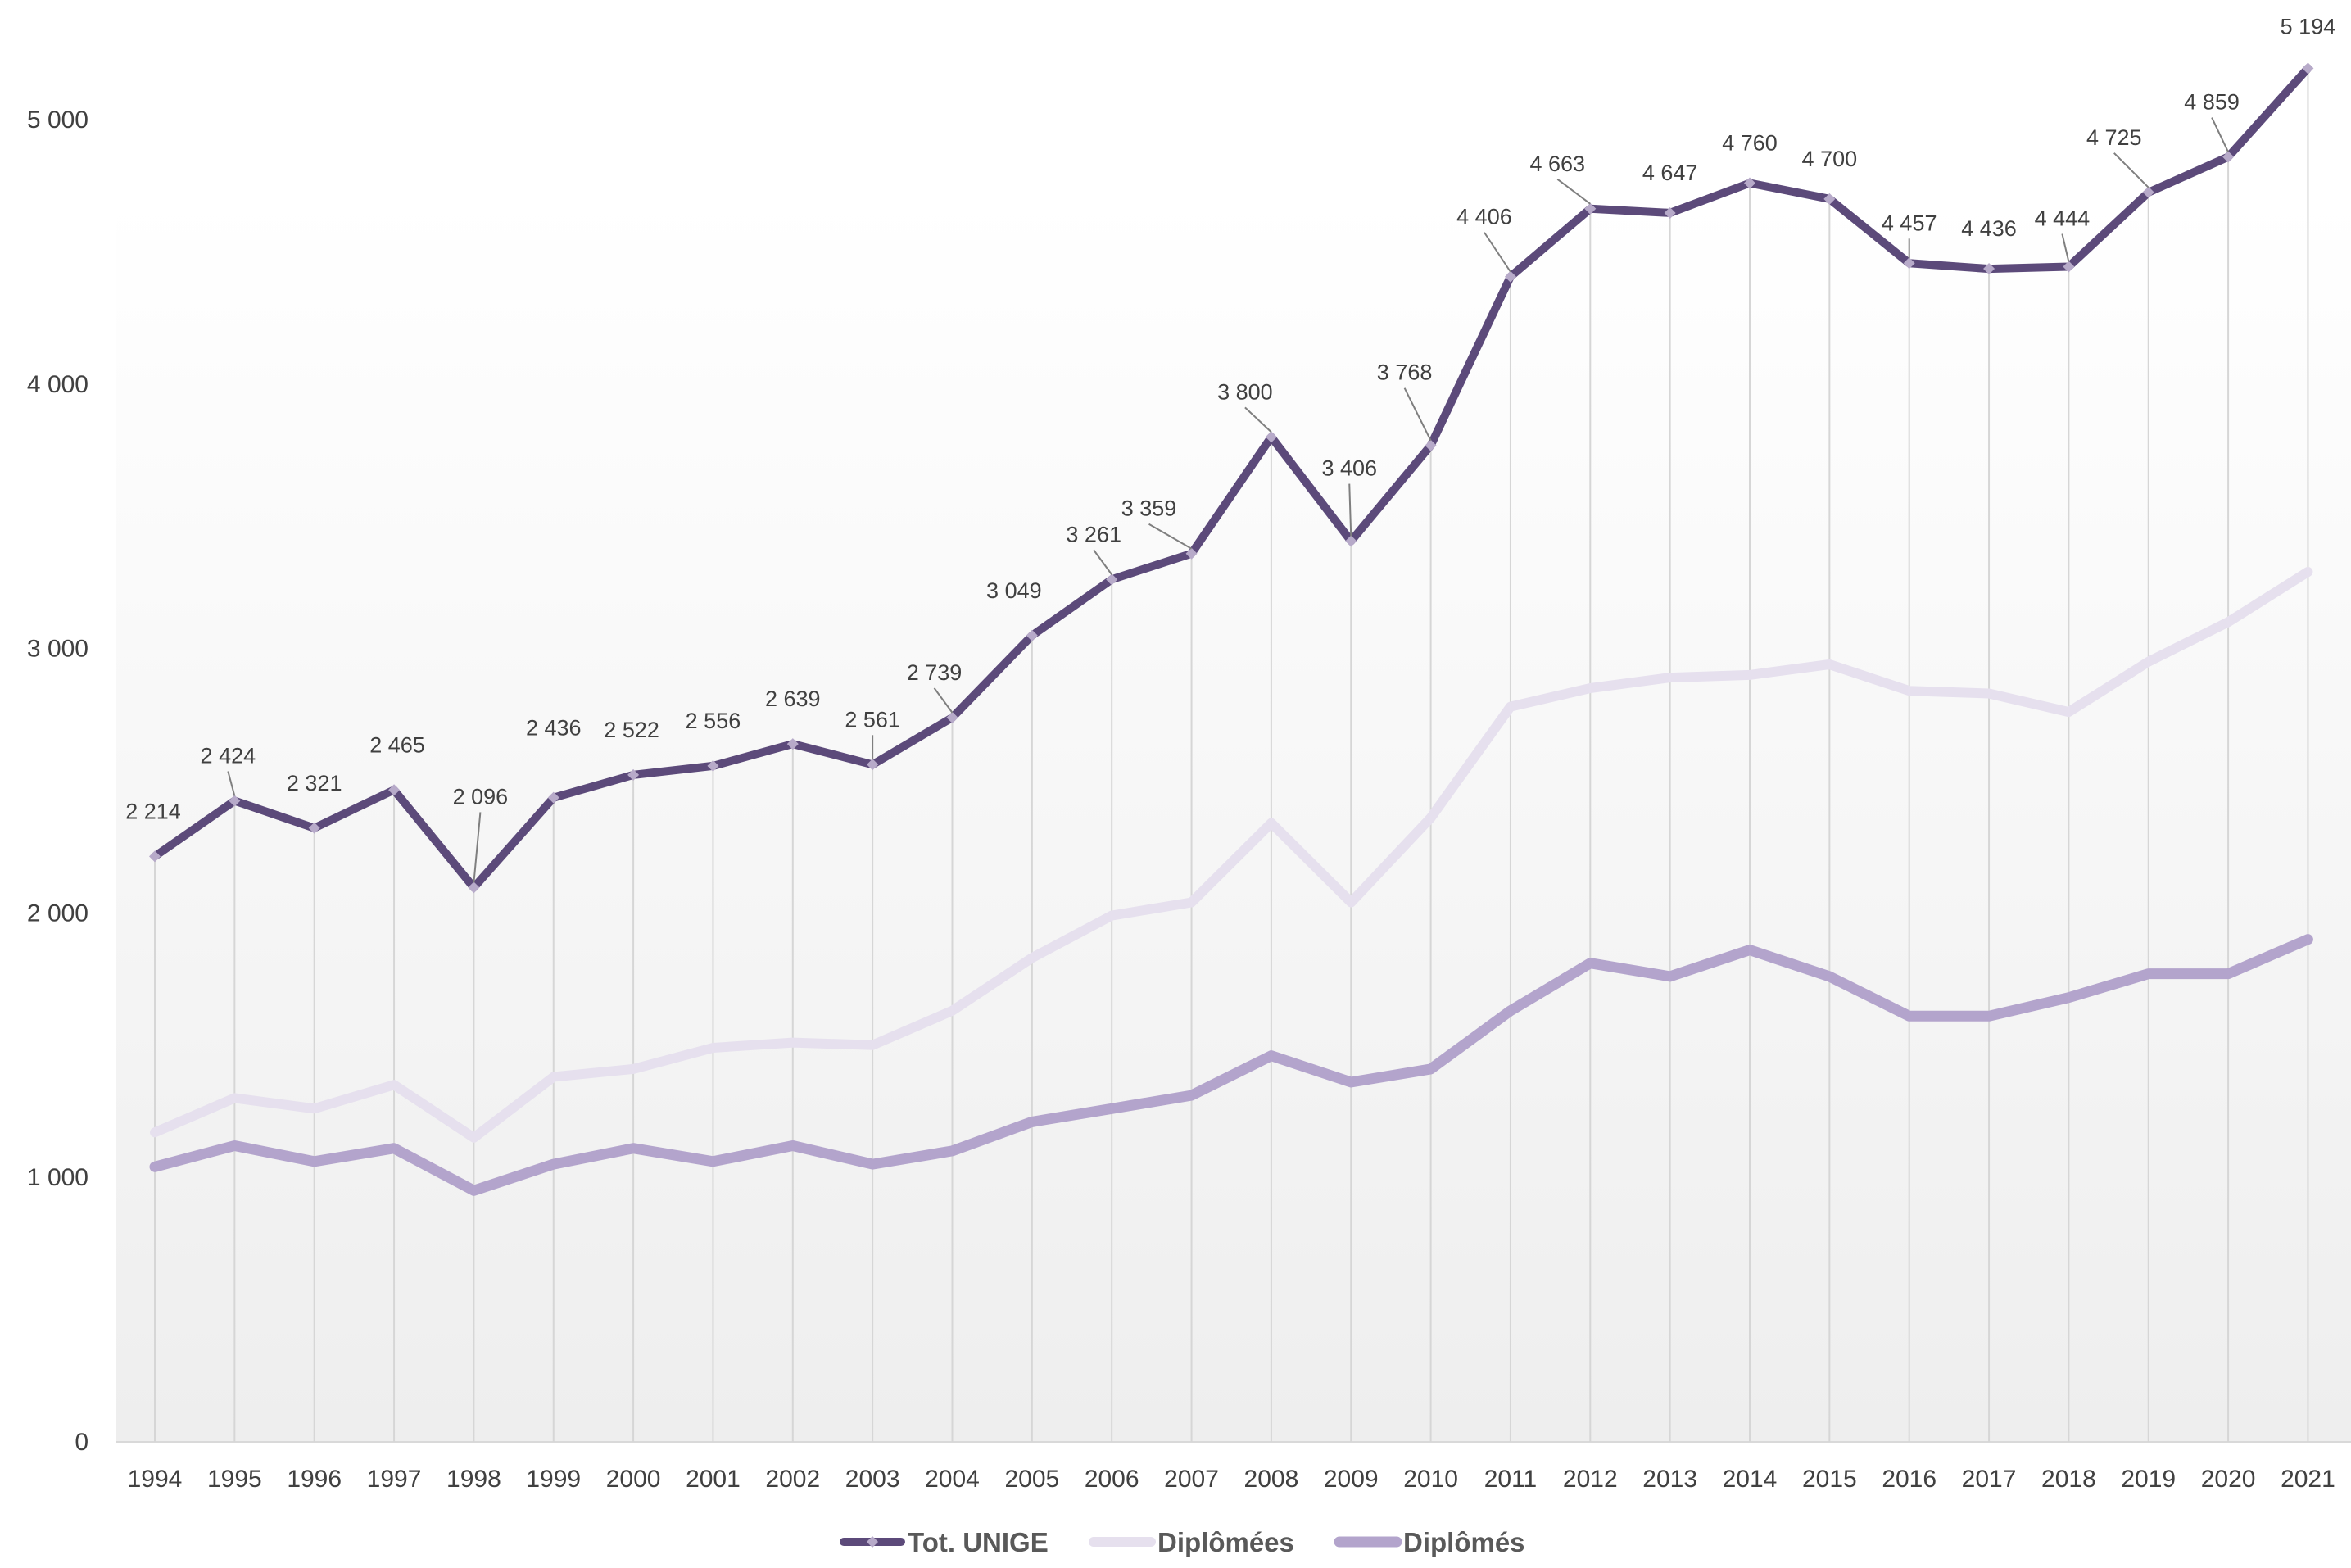 Image resolution: width=2351 pixels, height=1568 pixels. Describe the element at coordinates (952, 1479) in the screenshot. I see `x-tick-label: 2004` at that location.